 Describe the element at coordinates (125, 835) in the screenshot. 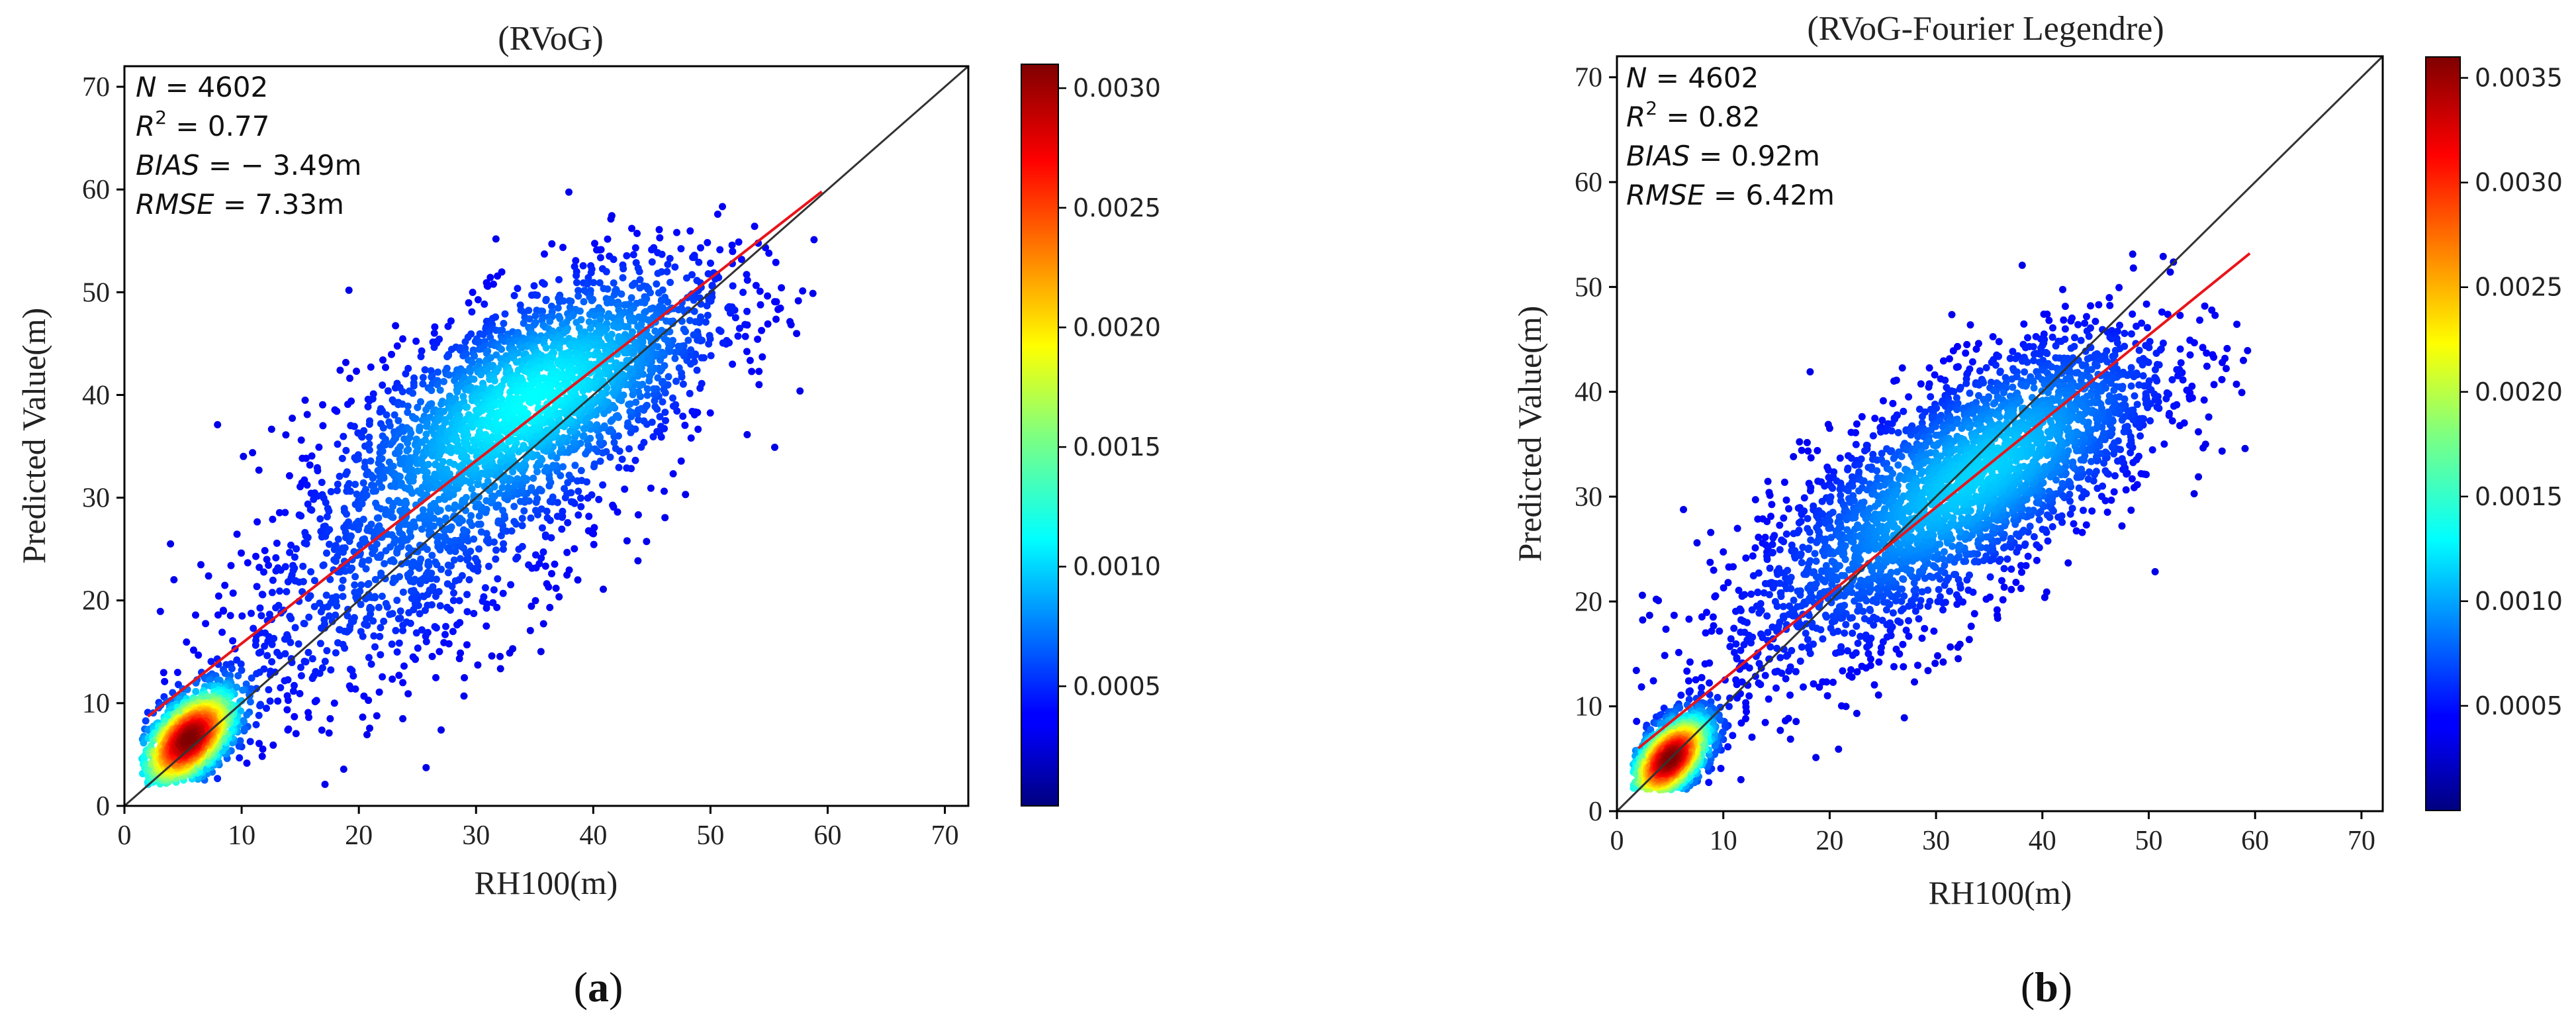

I see `panel-a-xtick-label: 0` at that location.